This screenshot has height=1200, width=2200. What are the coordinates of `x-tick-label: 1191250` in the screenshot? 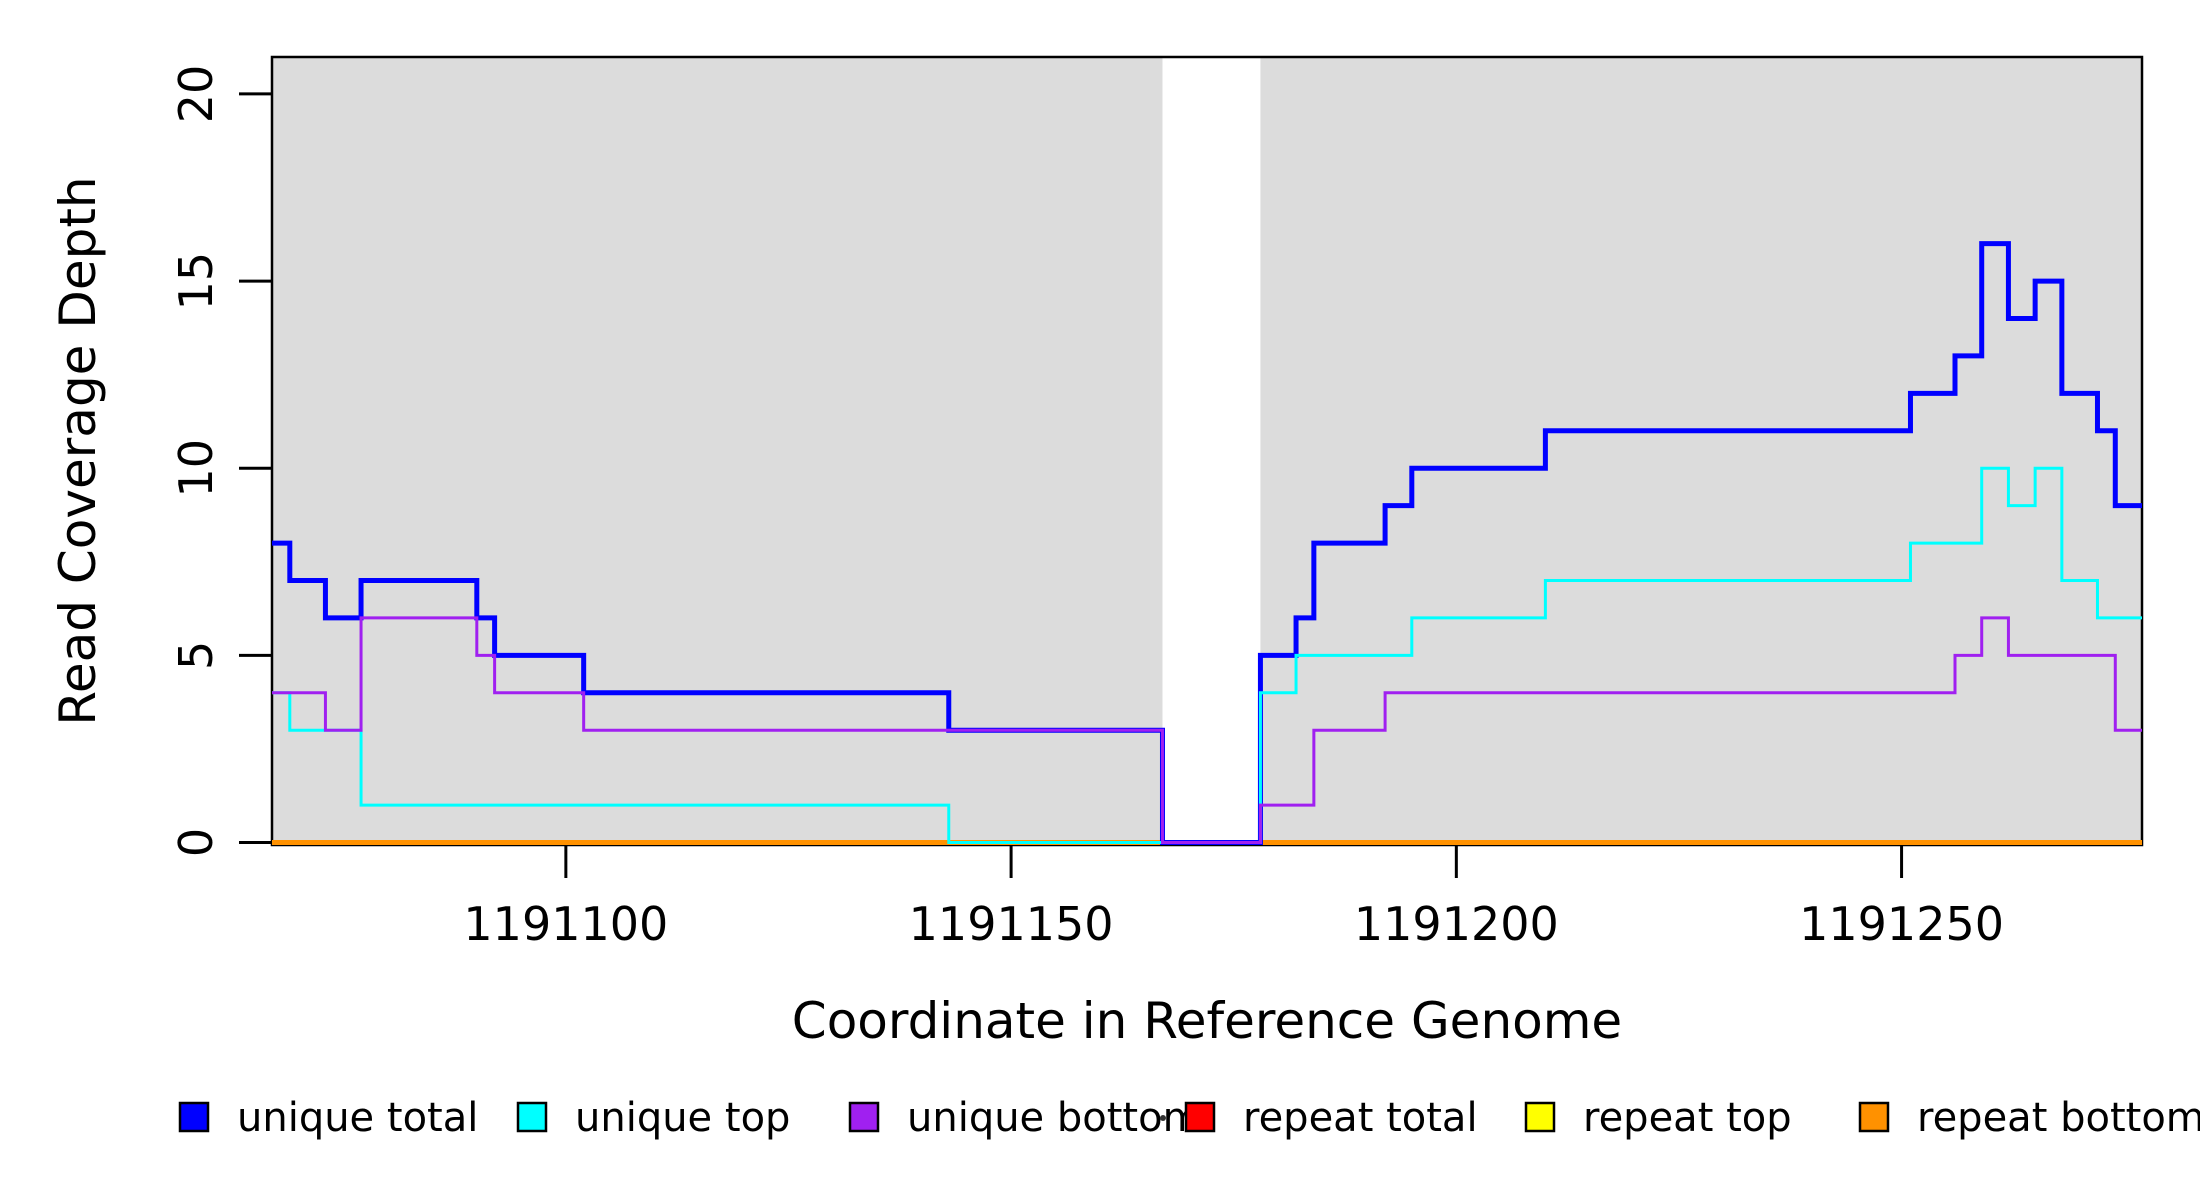 It's located at (1901, 924).